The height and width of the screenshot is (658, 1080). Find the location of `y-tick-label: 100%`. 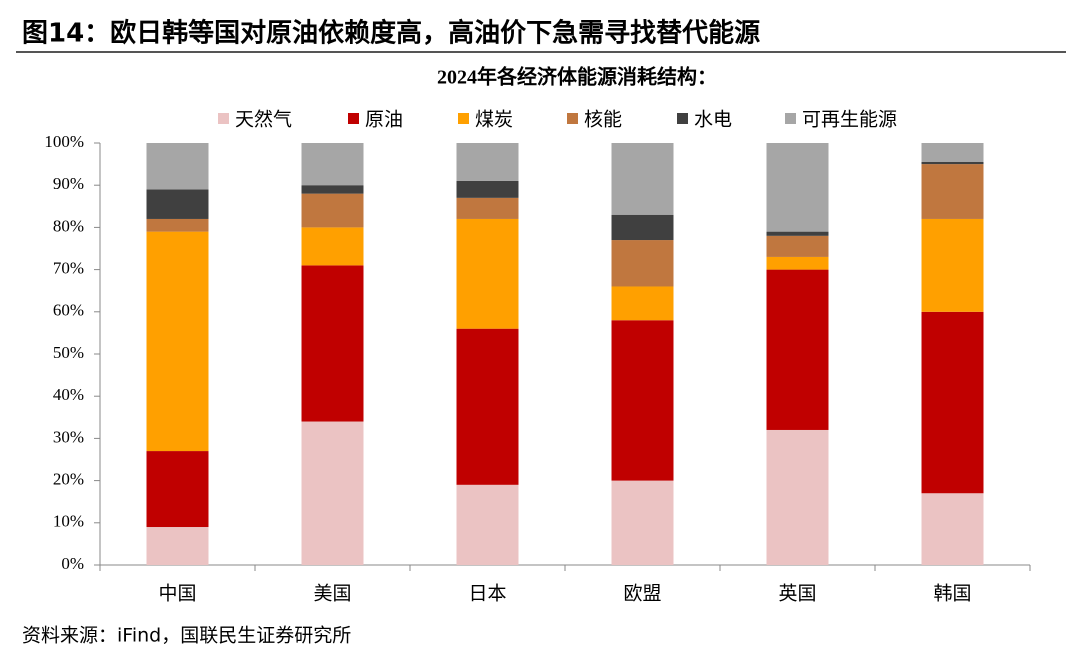

y-tick-label: 100% is located at coordinates (64, 141).